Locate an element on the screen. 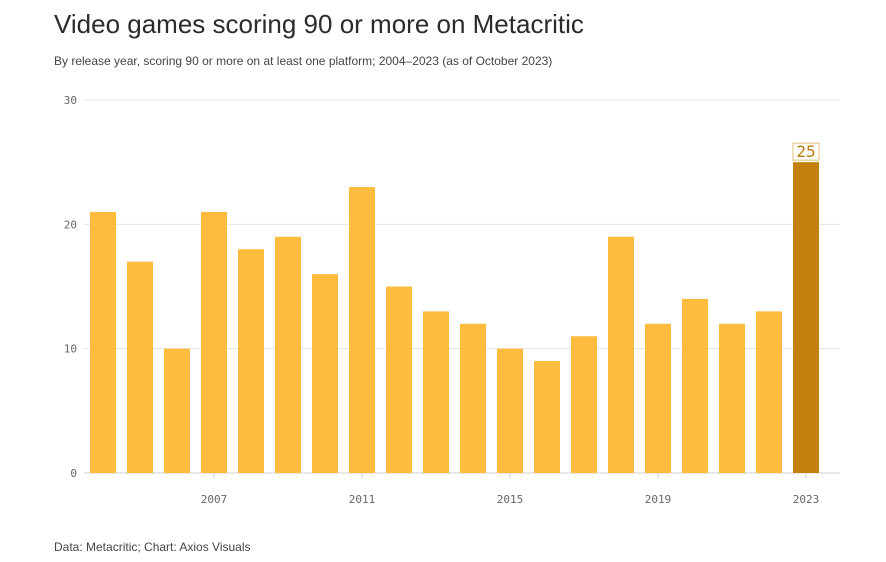  bar-2008 is located at coordinates (251, 361).